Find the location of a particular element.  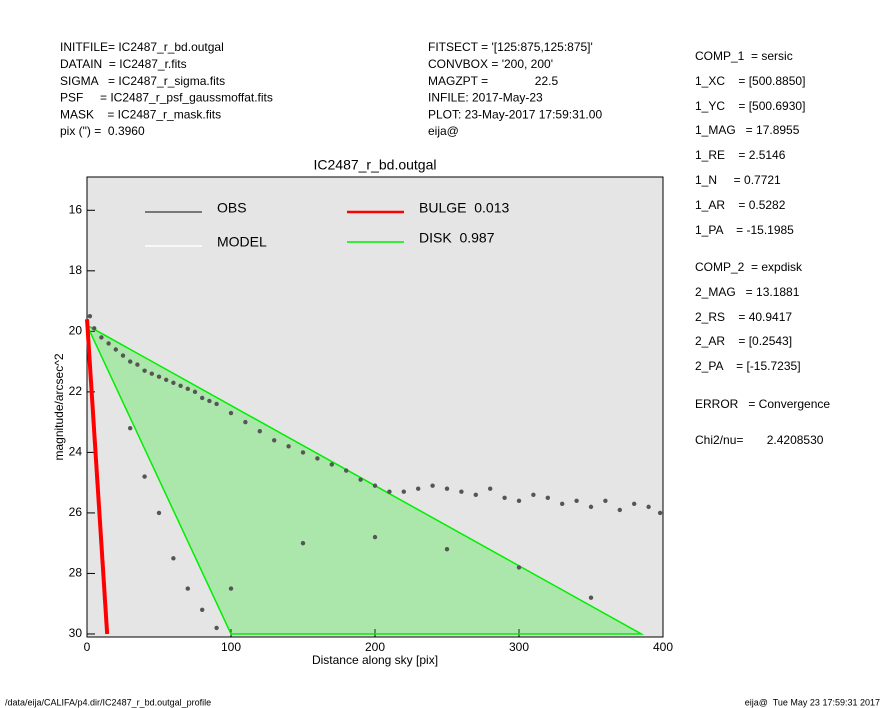

bulge-model is located at coordinates (97, 477).